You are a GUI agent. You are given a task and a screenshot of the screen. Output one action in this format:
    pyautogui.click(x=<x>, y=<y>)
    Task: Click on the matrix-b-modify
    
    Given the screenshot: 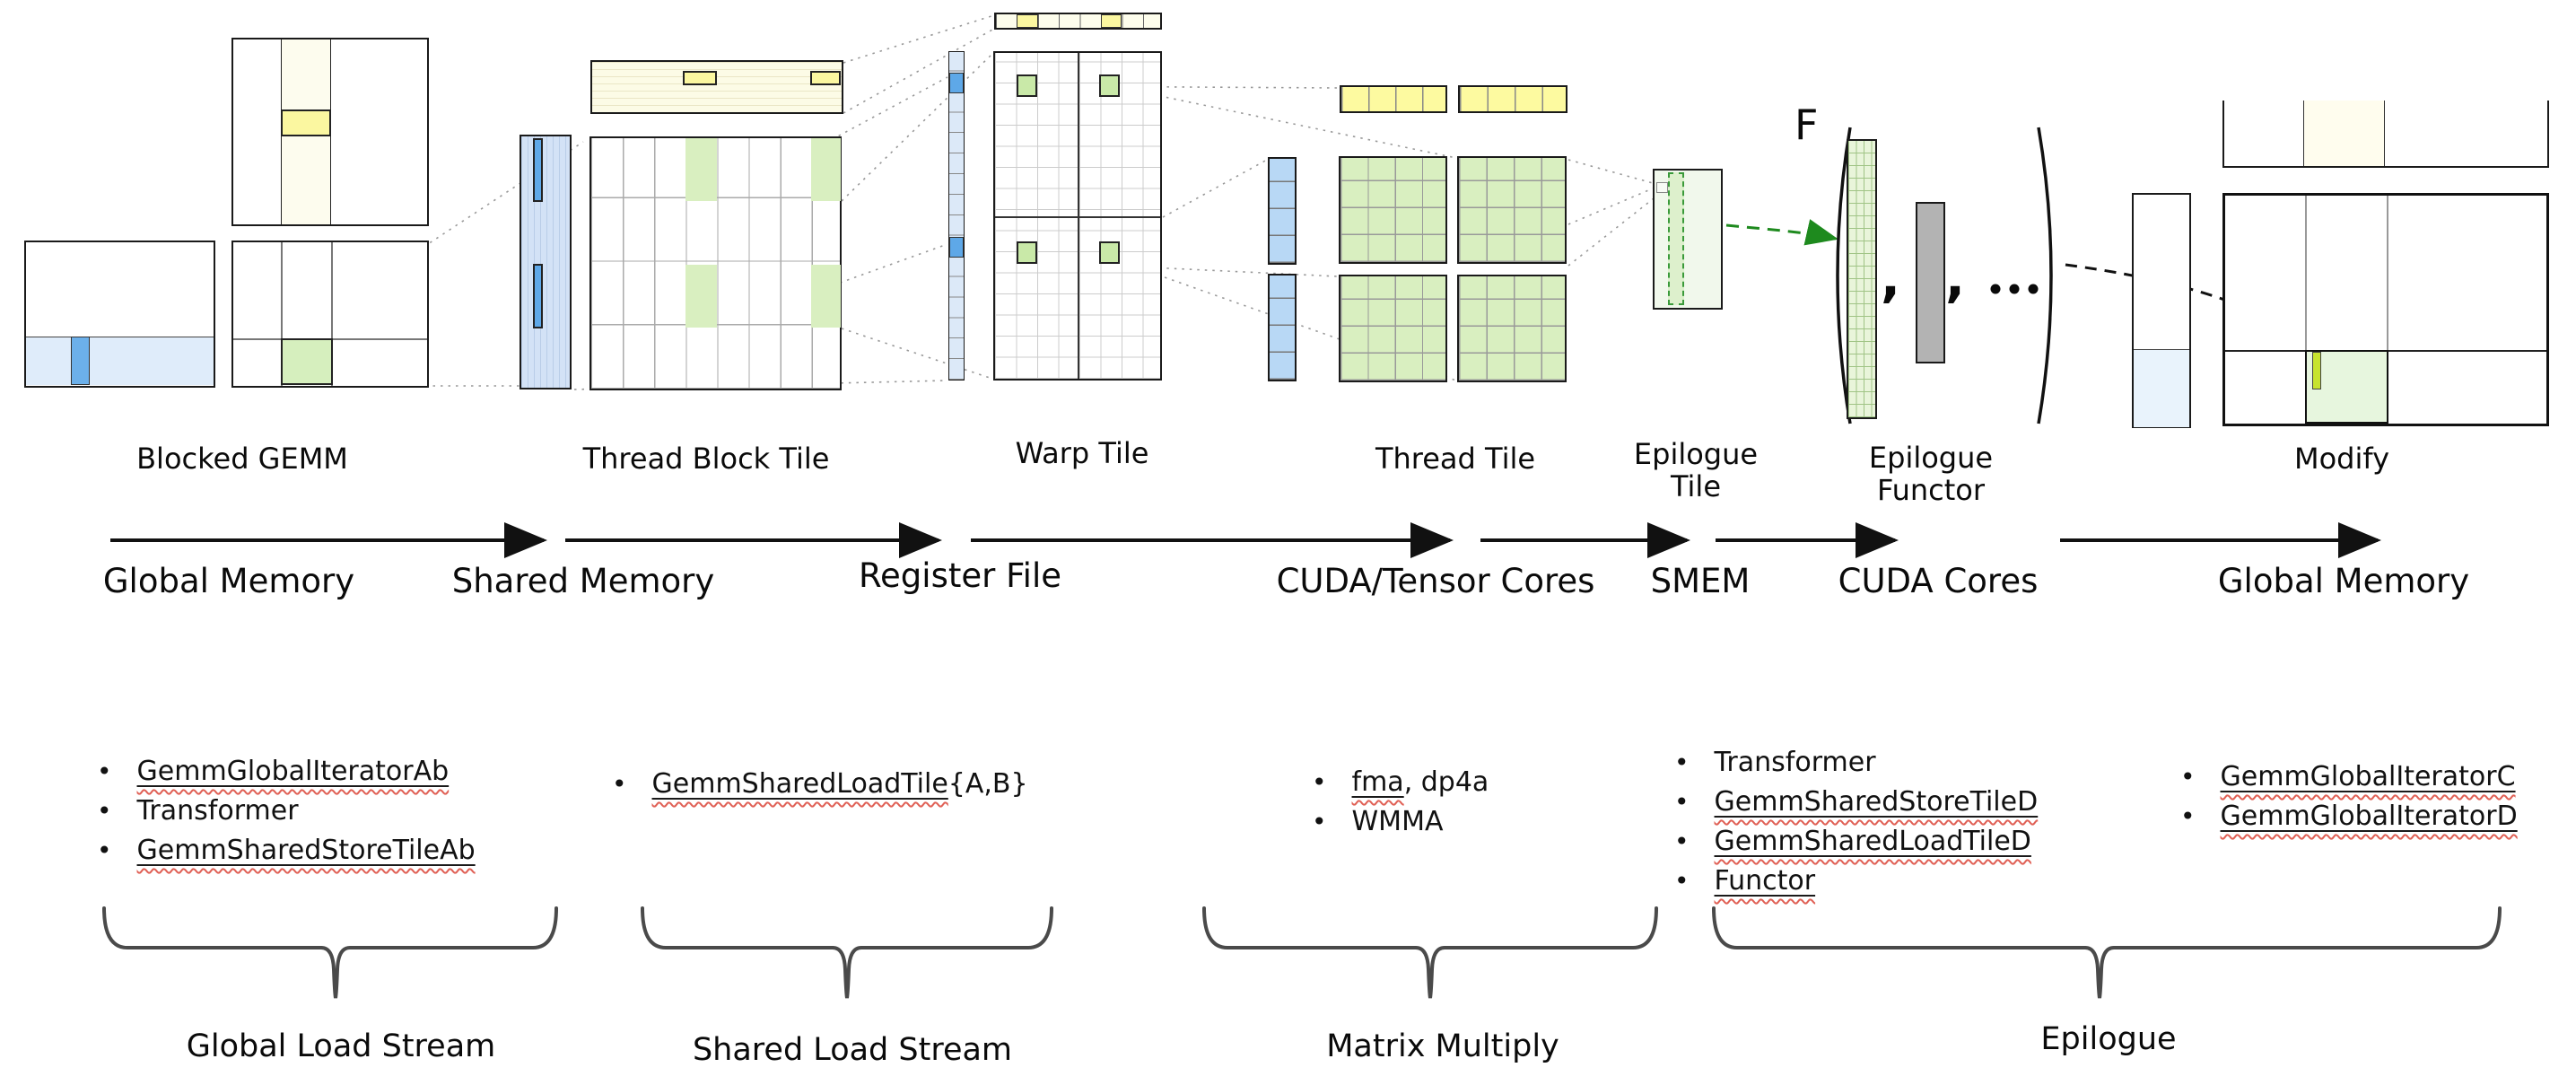 What is the action you would take?
    pyautogui.click(x=2385, y=134)
    